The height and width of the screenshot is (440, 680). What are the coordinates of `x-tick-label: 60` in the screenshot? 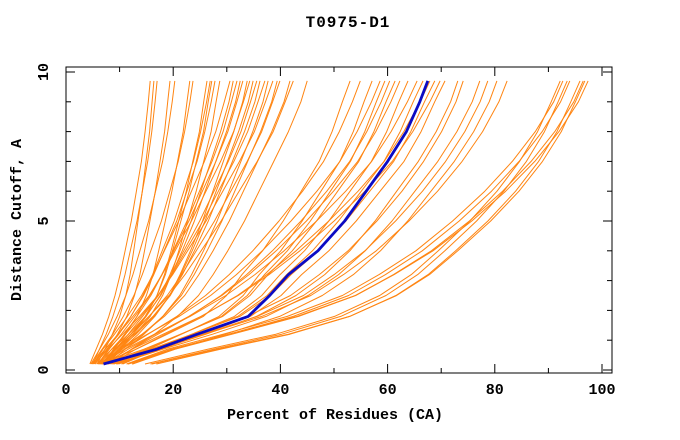 It's located at (388, 390).